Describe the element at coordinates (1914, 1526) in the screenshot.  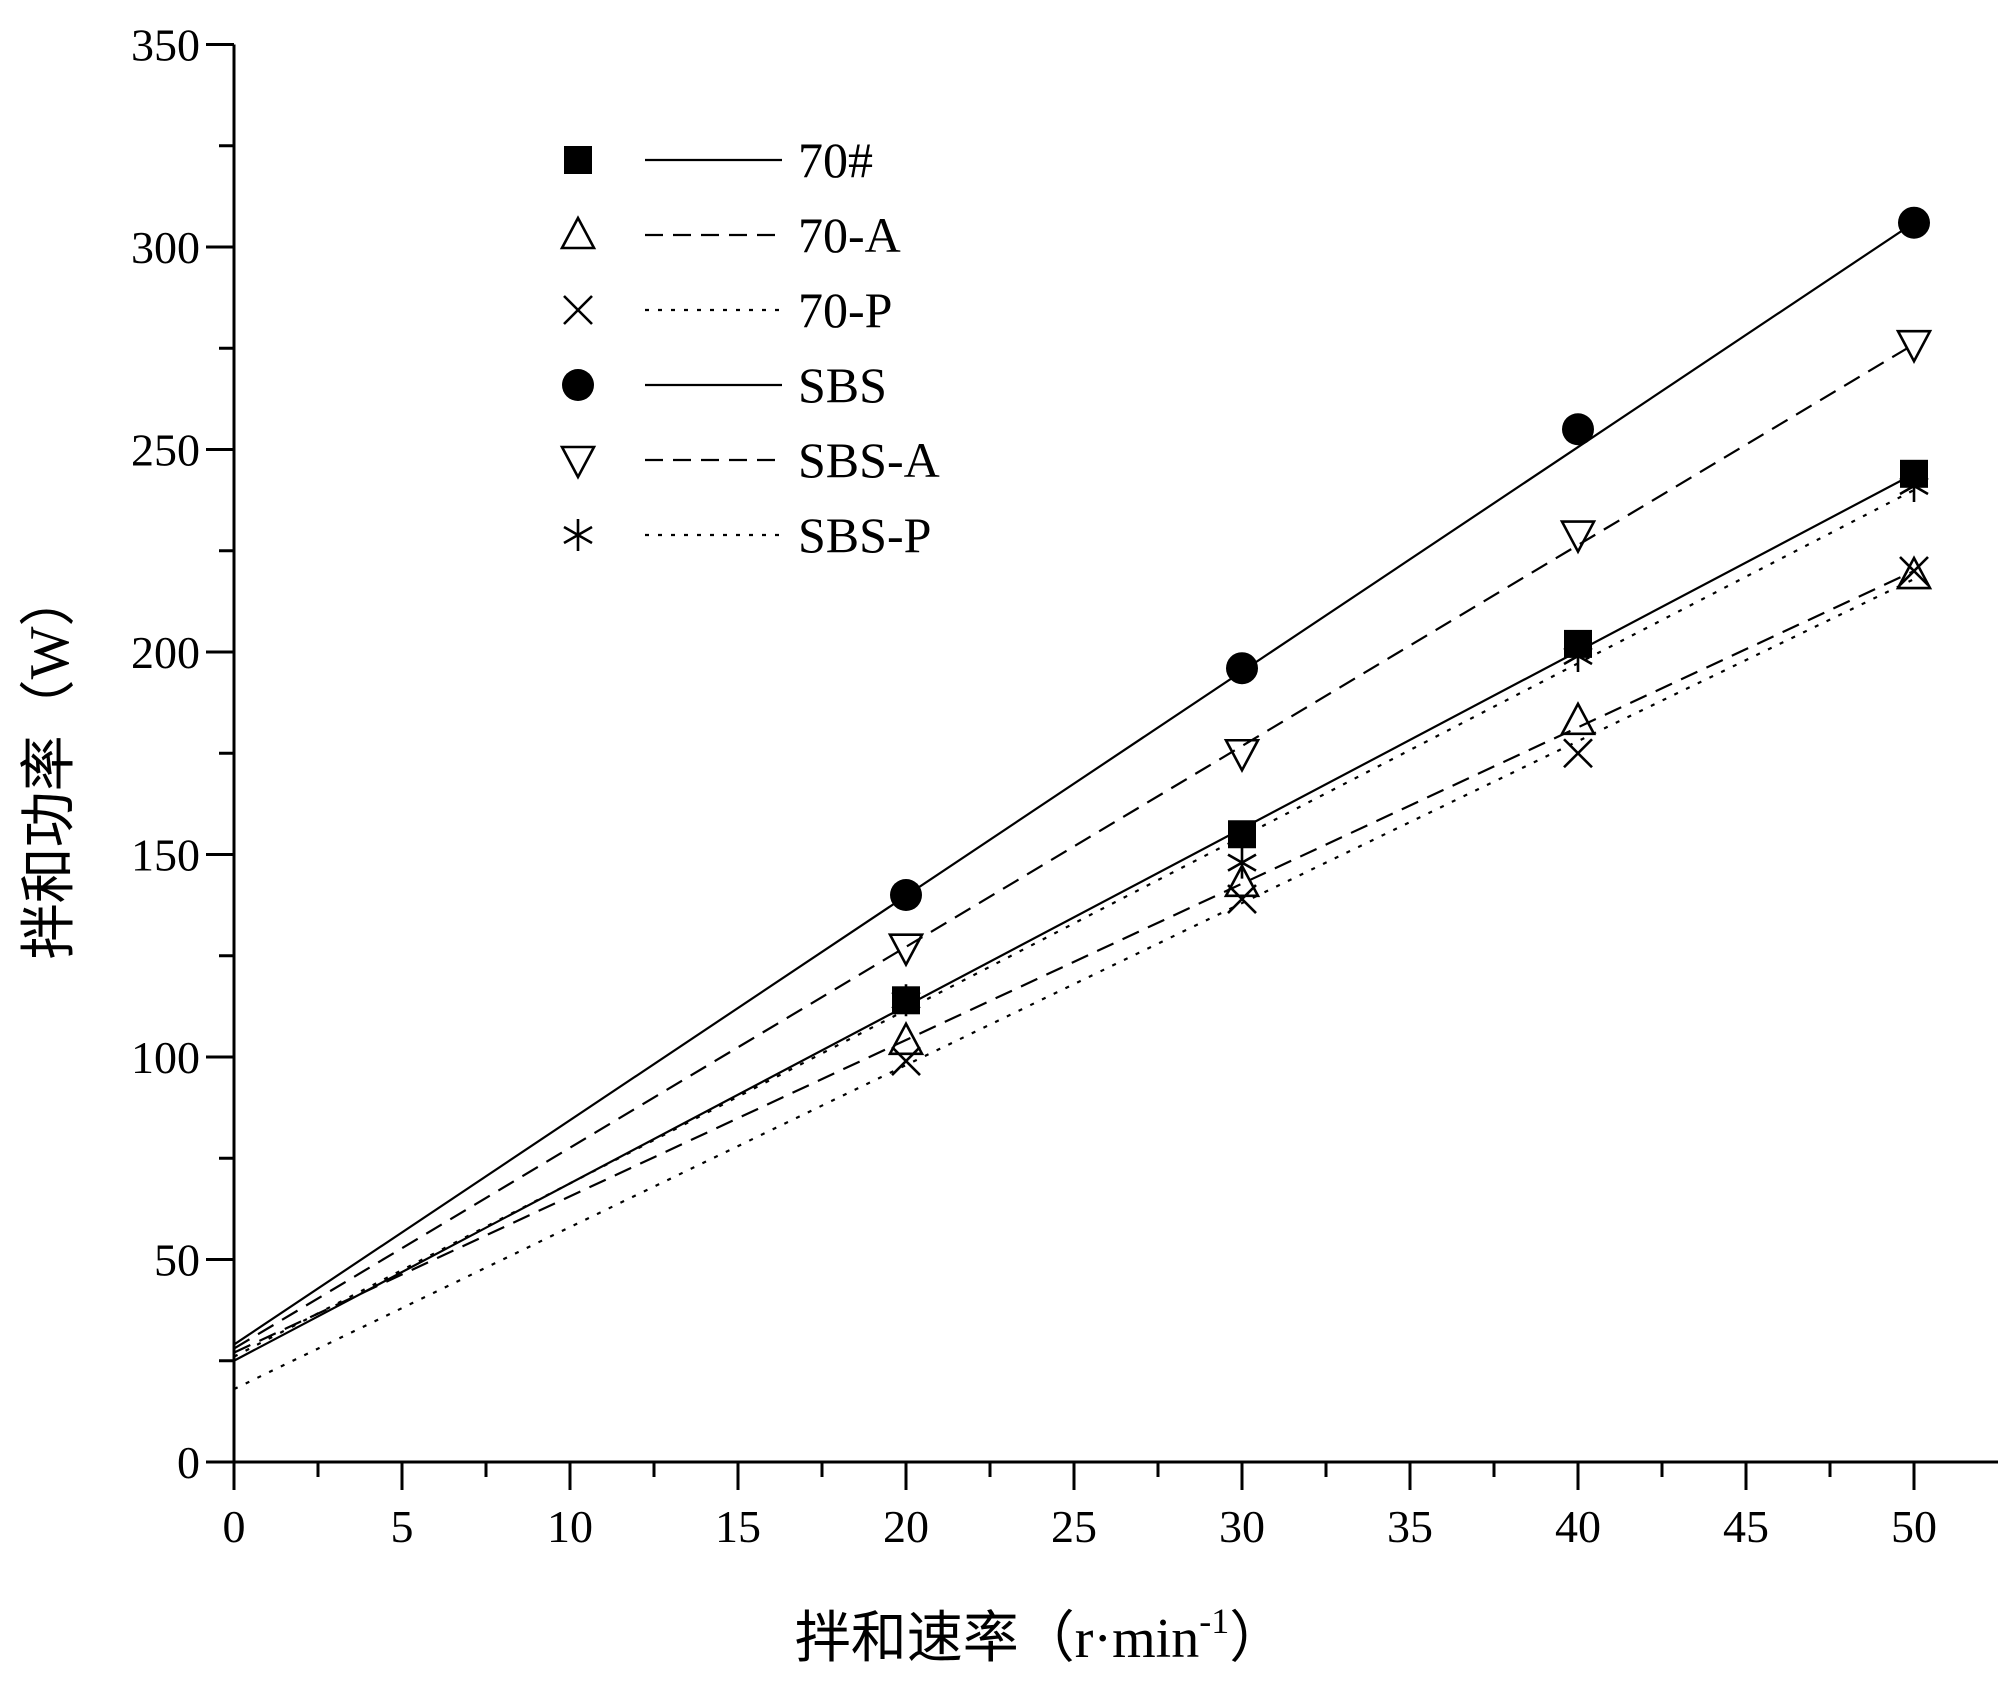
I see `x-tick-label-50: 50` at that location.